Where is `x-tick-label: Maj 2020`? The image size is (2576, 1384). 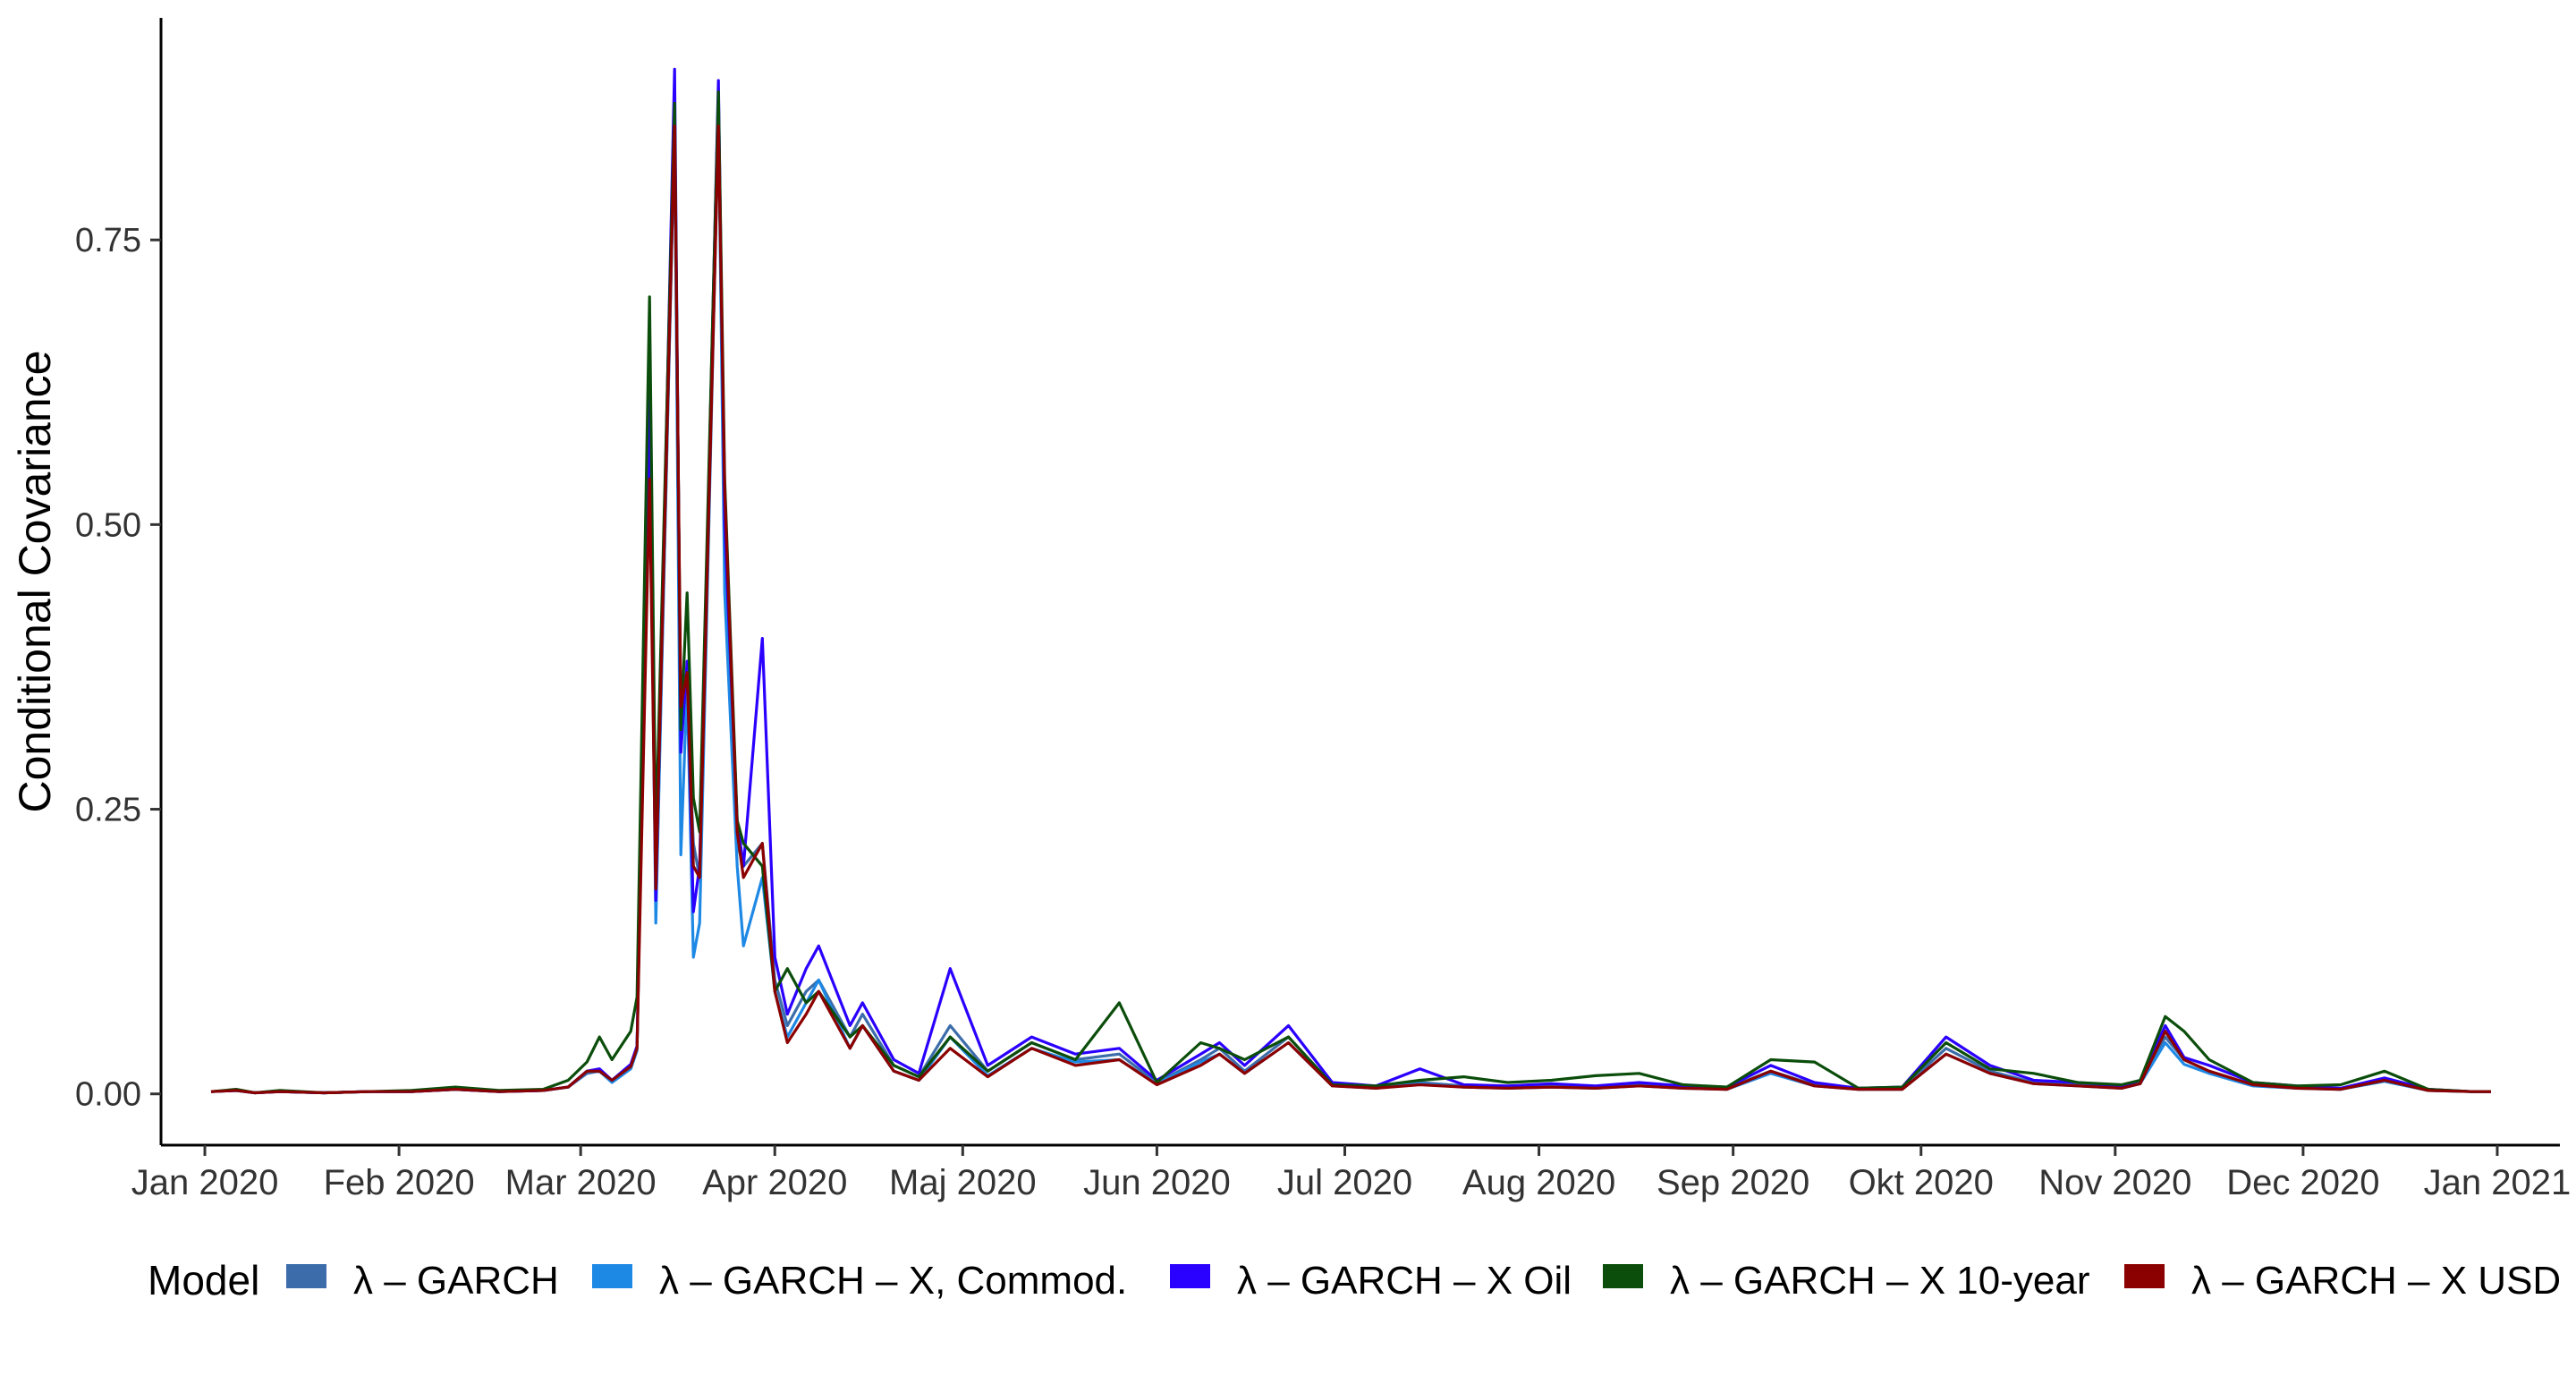
x-tick-label: Maj 2020 is located at coordinates (963, 1182).